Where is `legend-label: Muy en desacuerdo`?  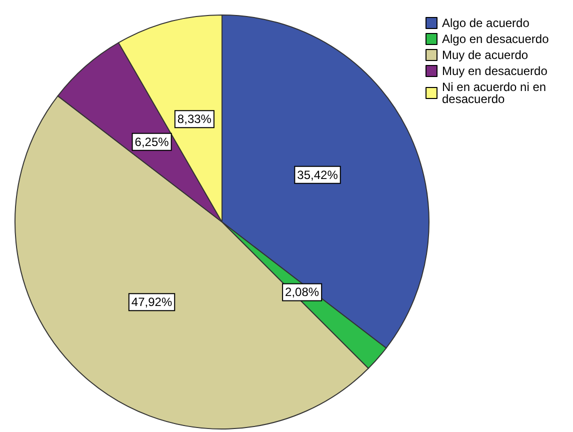
legend-label: Muy en desacuerdo is located at coordinates (495, 71).